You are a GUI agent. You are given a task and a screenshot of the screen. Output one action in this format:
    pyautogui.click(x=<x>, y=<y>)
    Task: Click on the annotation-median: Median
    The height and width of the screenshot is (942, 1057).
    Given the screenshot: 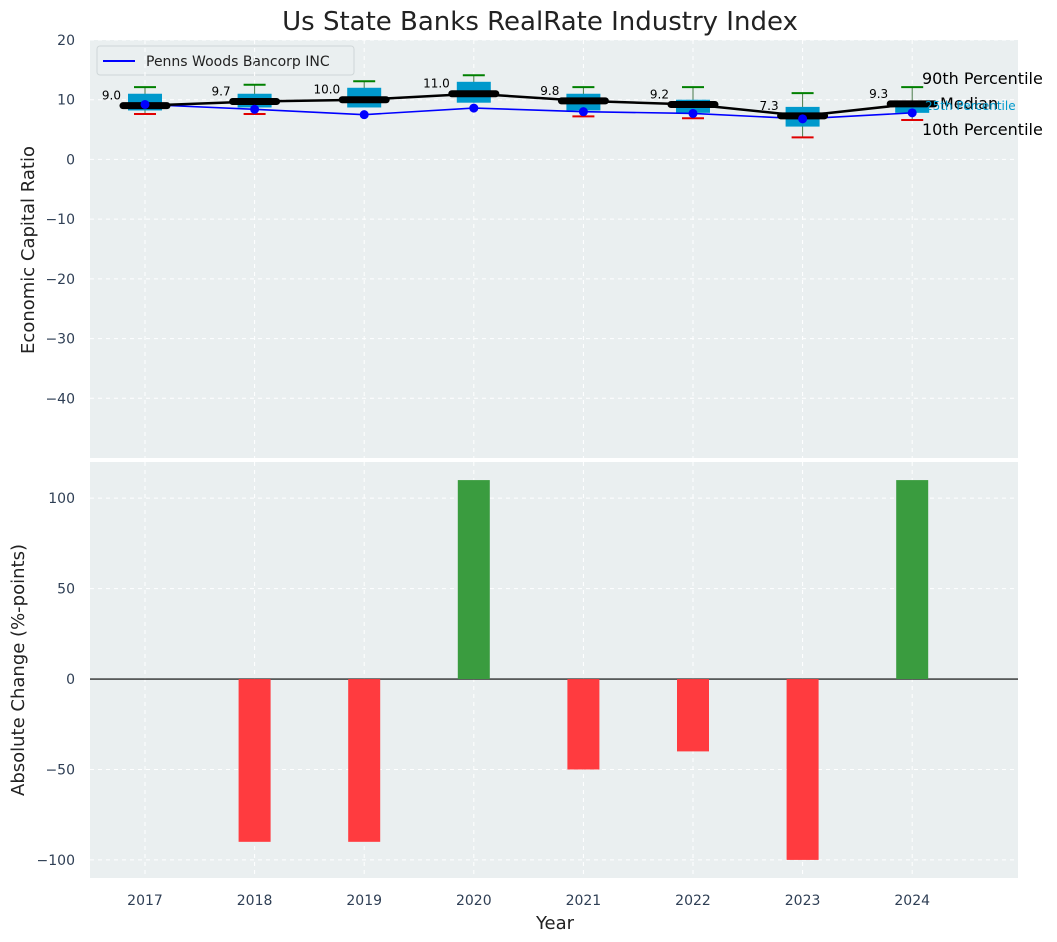 What is the action you would take?
    pyautogui.click(x=969, y=103)
    